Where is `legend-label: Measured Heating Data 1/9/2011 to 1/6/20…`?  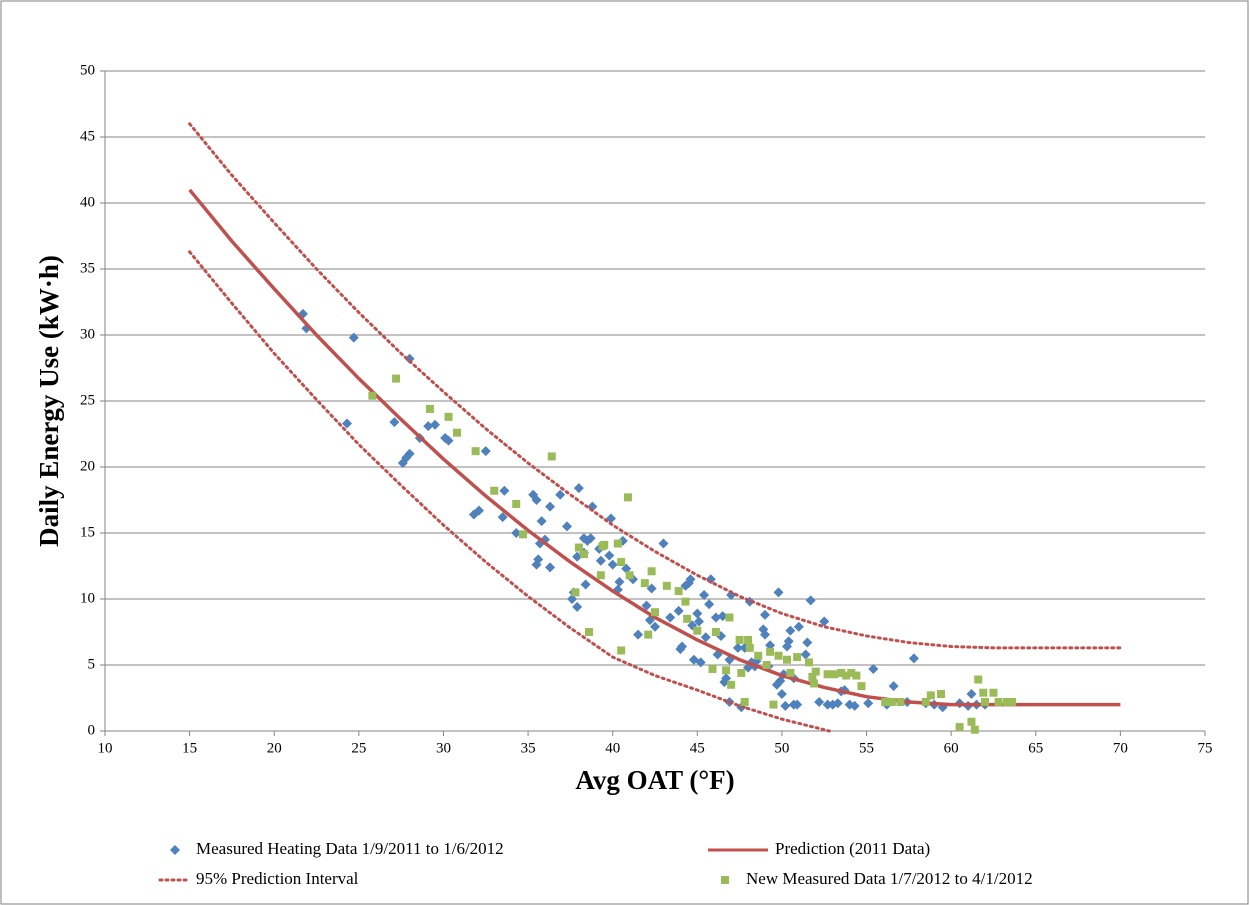 legend-label: Measured Heating Data 1/9/2011 to 1/6/20… is located at coordinates (350, 848).